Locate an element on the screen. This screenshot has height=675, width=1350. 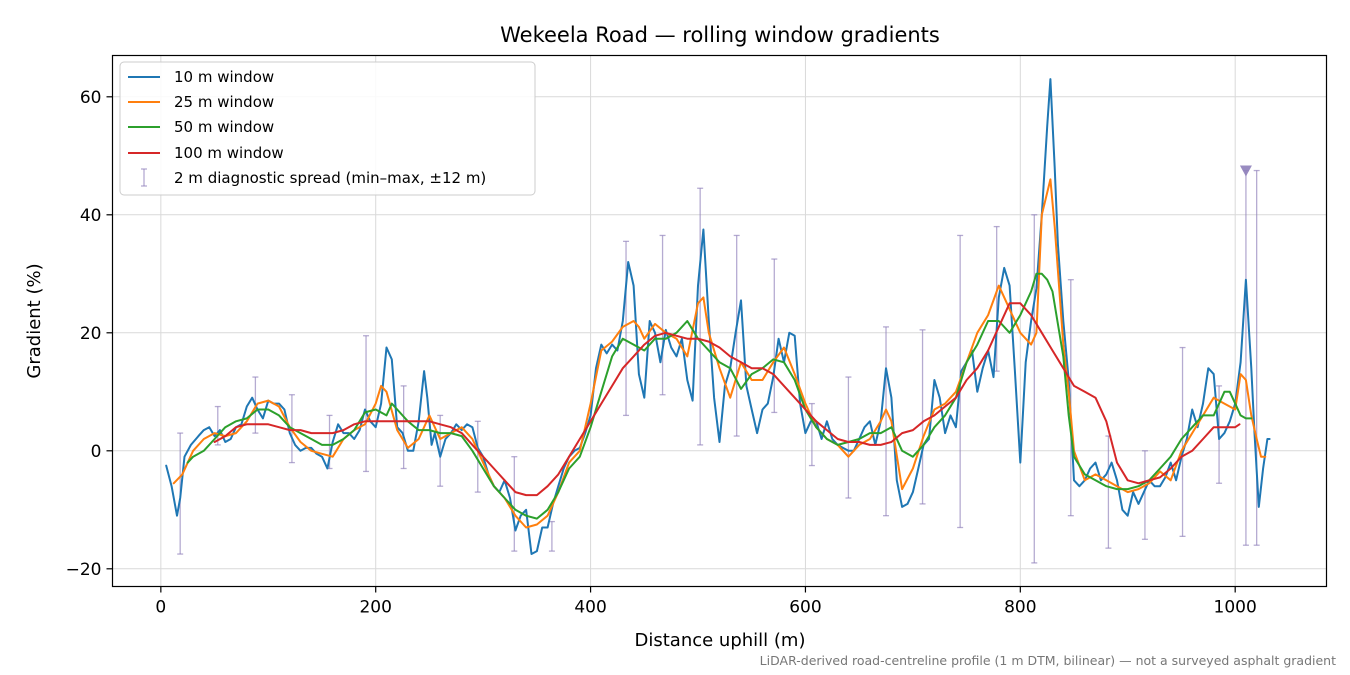
x-axis-label: Distance uphill (m) is located at coordinates (720, 640).